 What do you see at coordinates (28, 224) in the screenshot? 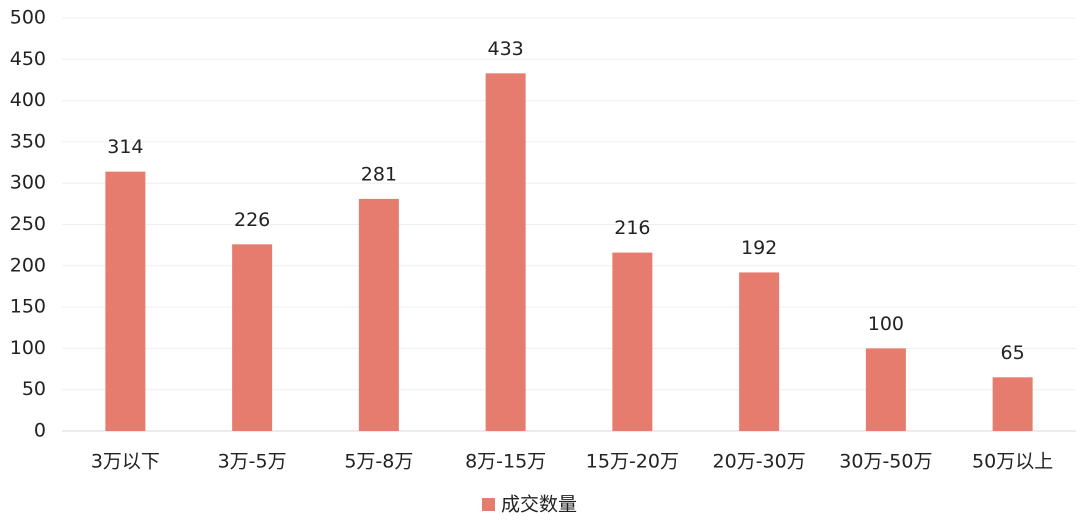
I see `y-tick-label: 250` at bounding box center [28, 224].